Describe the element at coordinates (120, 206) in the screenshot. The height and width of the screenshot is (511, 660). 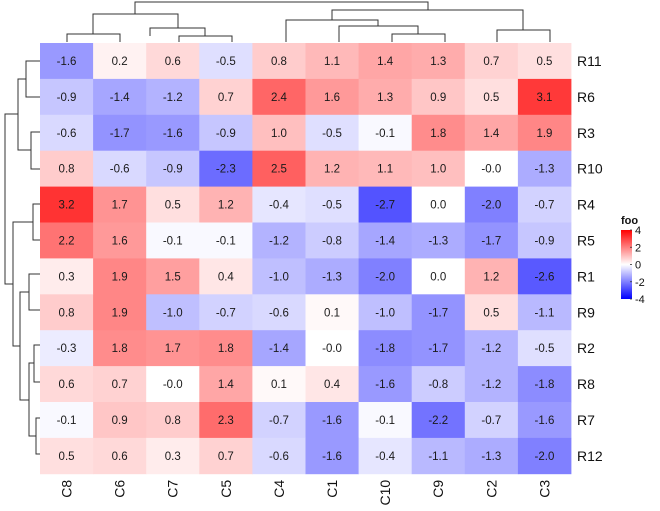
I see `heatmap-cell-label: 1.7` at that location.